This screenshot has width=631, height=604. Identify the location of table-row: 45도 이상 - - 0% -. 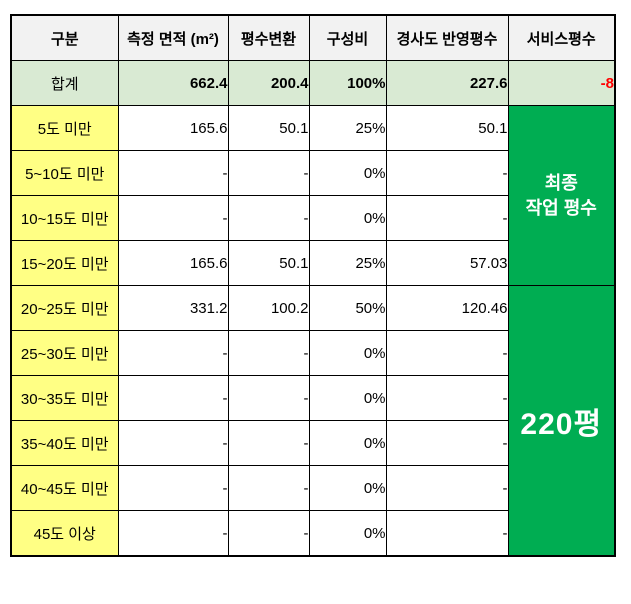
(312, 533).